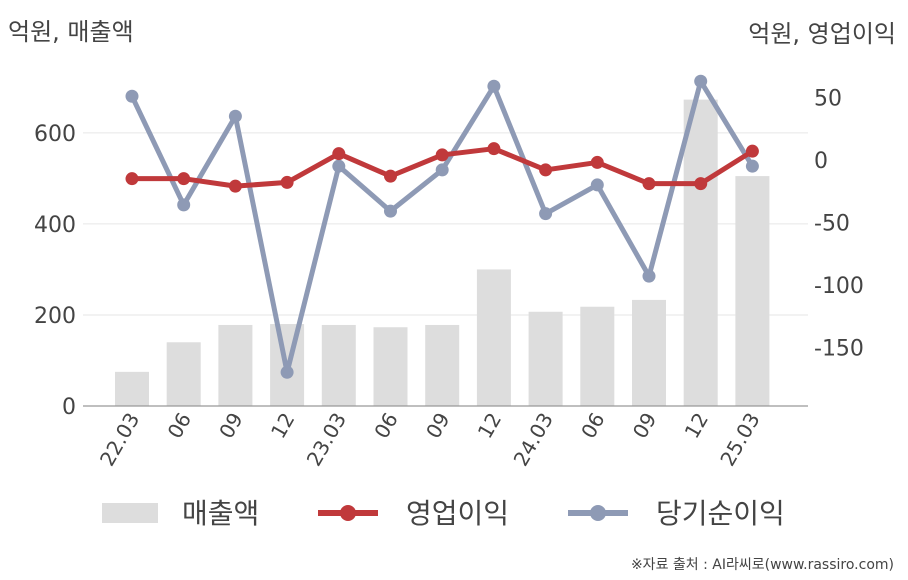 This screenshot has width=908, height=580. I want to click on y-left-tick-label: 0, so click(69, 407).